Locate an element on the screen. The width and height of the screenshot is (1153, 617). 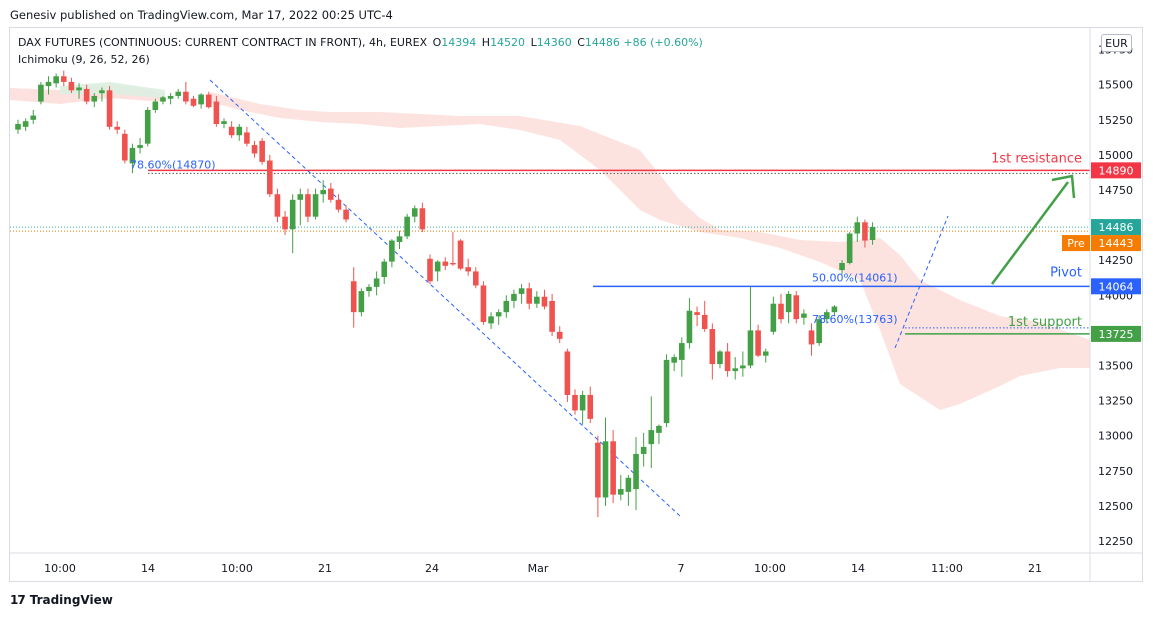
indicator-legend: Ichimoku (9, 26, 52, 26) is located at coordinates (84, 59).